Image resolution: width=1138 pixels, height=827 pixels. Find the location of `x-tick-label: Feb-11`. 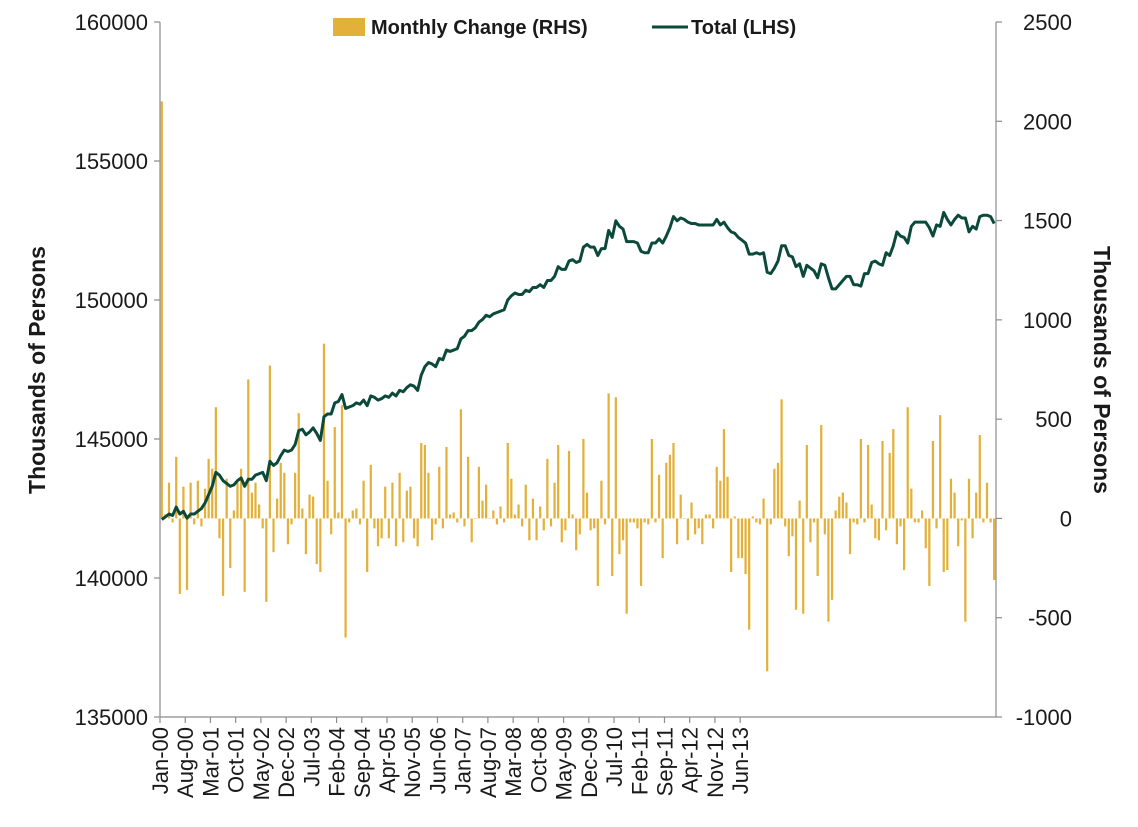

x-tick-label: Feb-11 is located at coordinates (639, 761).